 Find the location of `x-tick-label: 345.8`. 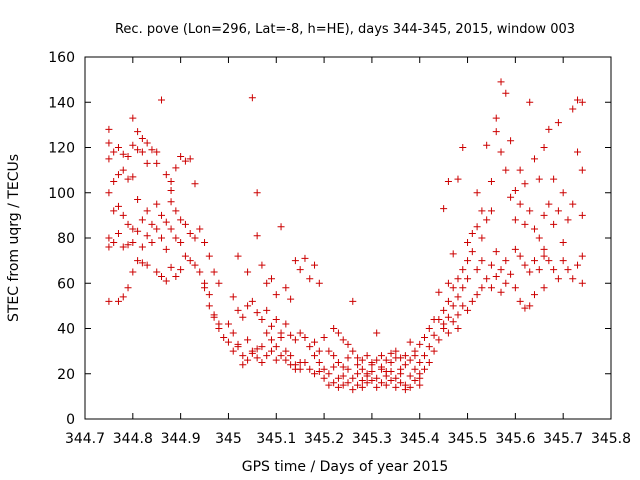

x-tick-label: 345.8 is located at coordinates (611, 439).